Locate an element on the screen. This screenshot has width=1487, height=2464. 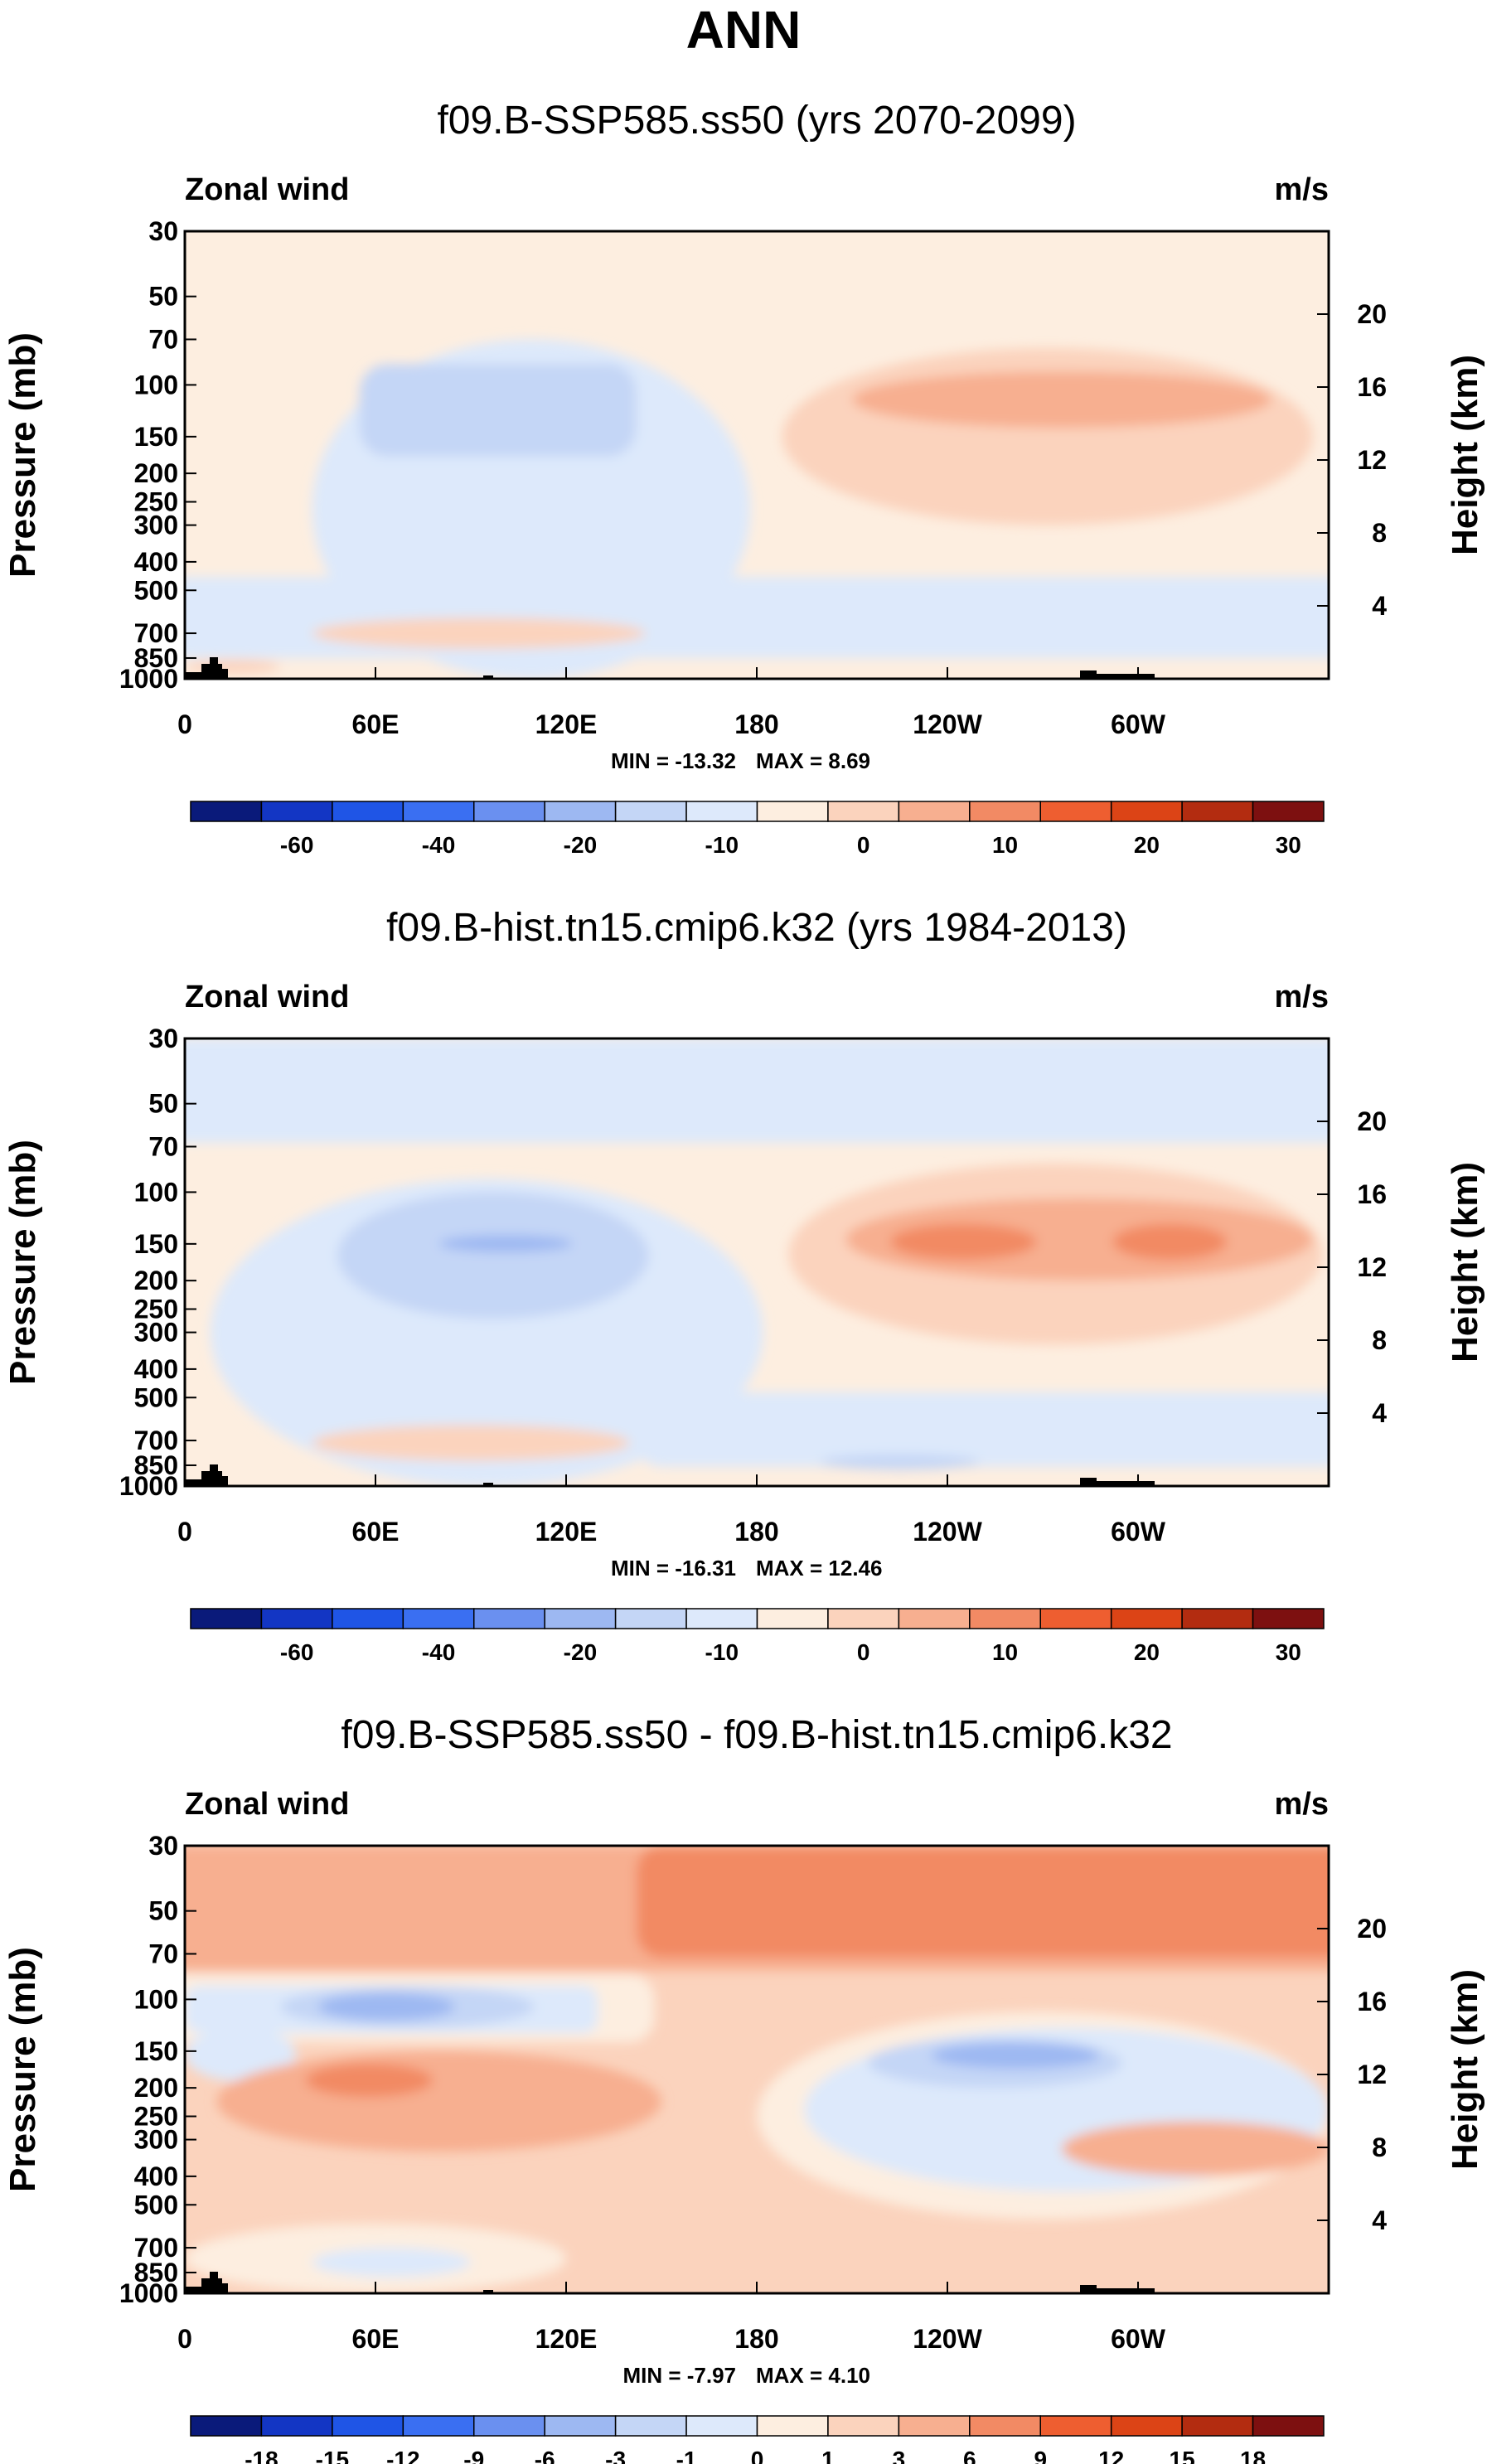
colorbar-label: 20 is located at coordinates (1147, 845).